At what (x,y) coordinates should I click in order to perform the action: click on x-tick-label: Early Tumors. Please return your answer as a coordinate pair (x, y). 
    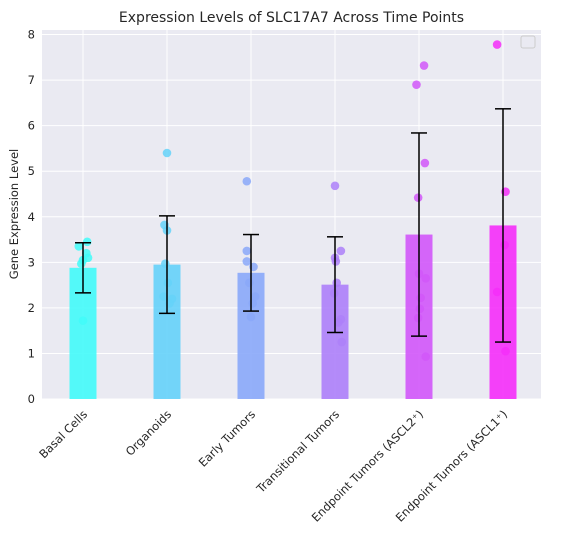
    Looking at the image, I should click on (227, 438).